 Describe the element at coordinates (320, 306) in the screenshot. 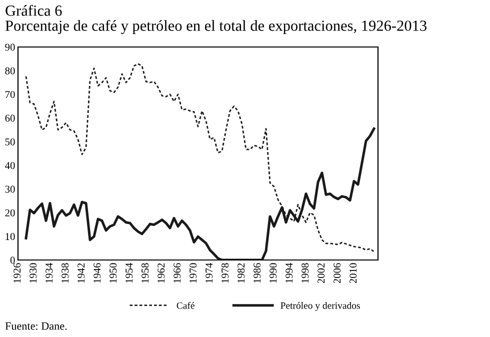

I see `legend-label: Petróleo y derivados` at that location.